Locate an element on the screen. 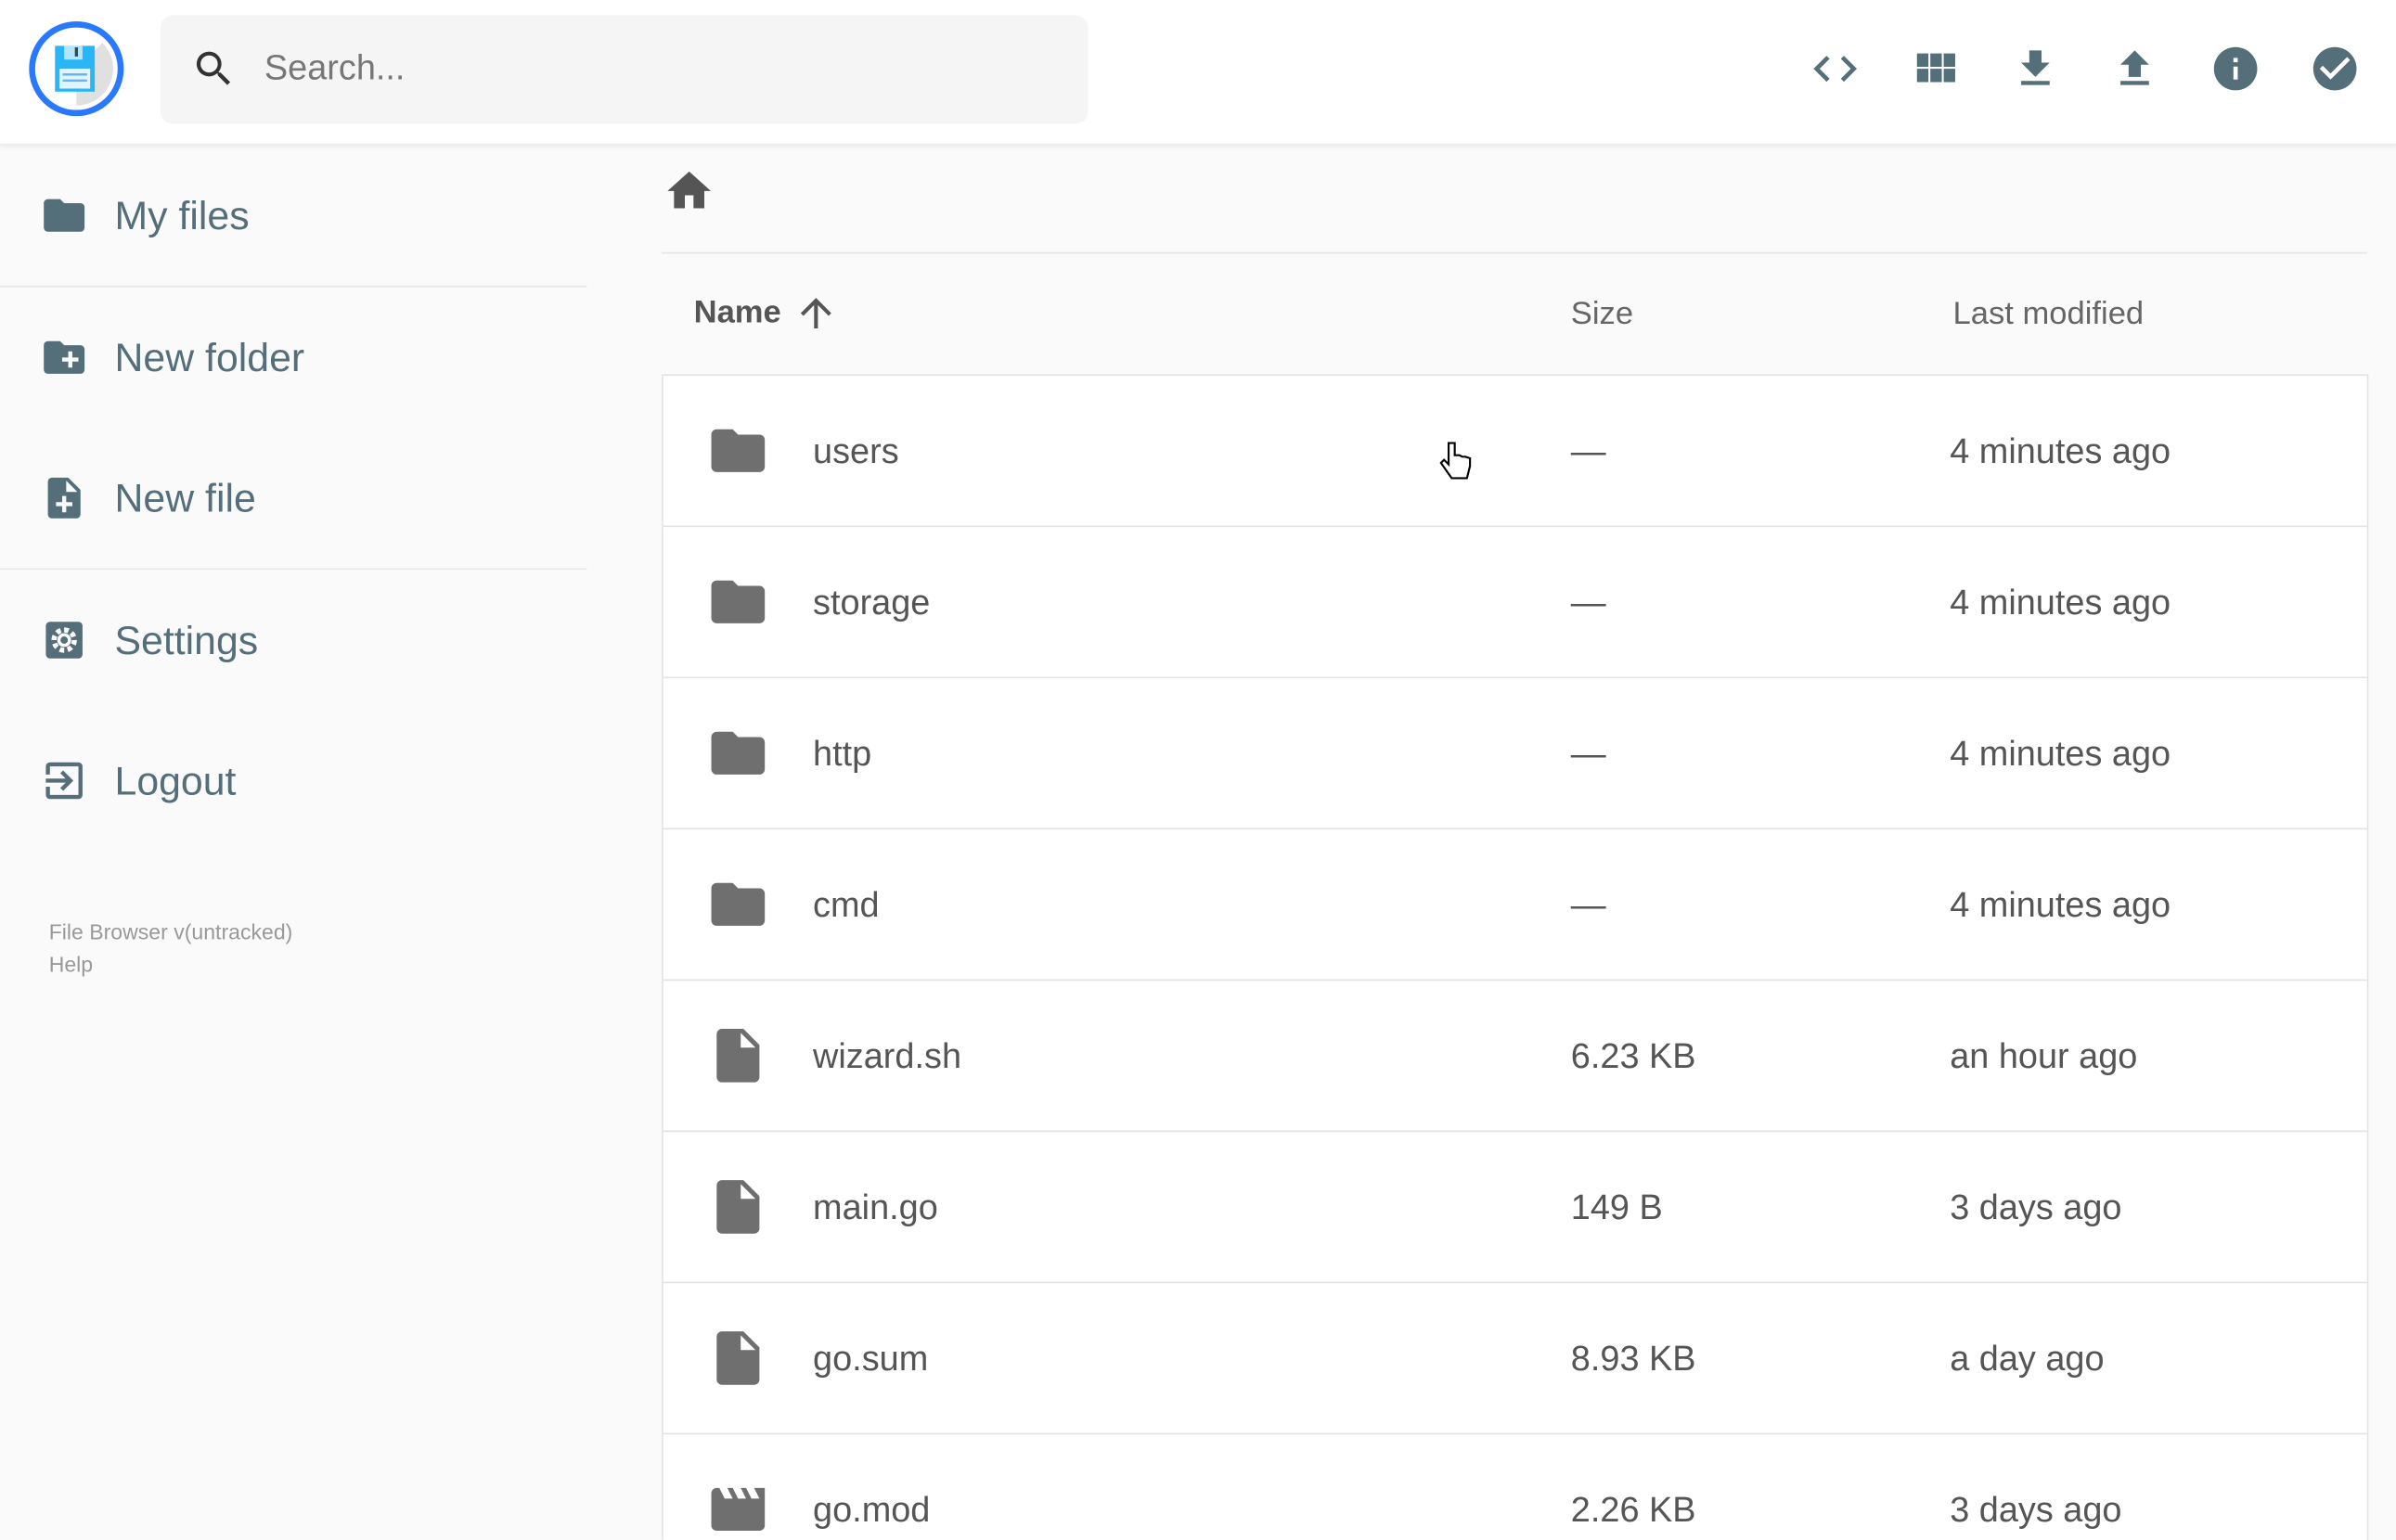 This screenshot has width=2396, height=1540. sidebar-item-new-file: New file is located at coordinates (293, 498).